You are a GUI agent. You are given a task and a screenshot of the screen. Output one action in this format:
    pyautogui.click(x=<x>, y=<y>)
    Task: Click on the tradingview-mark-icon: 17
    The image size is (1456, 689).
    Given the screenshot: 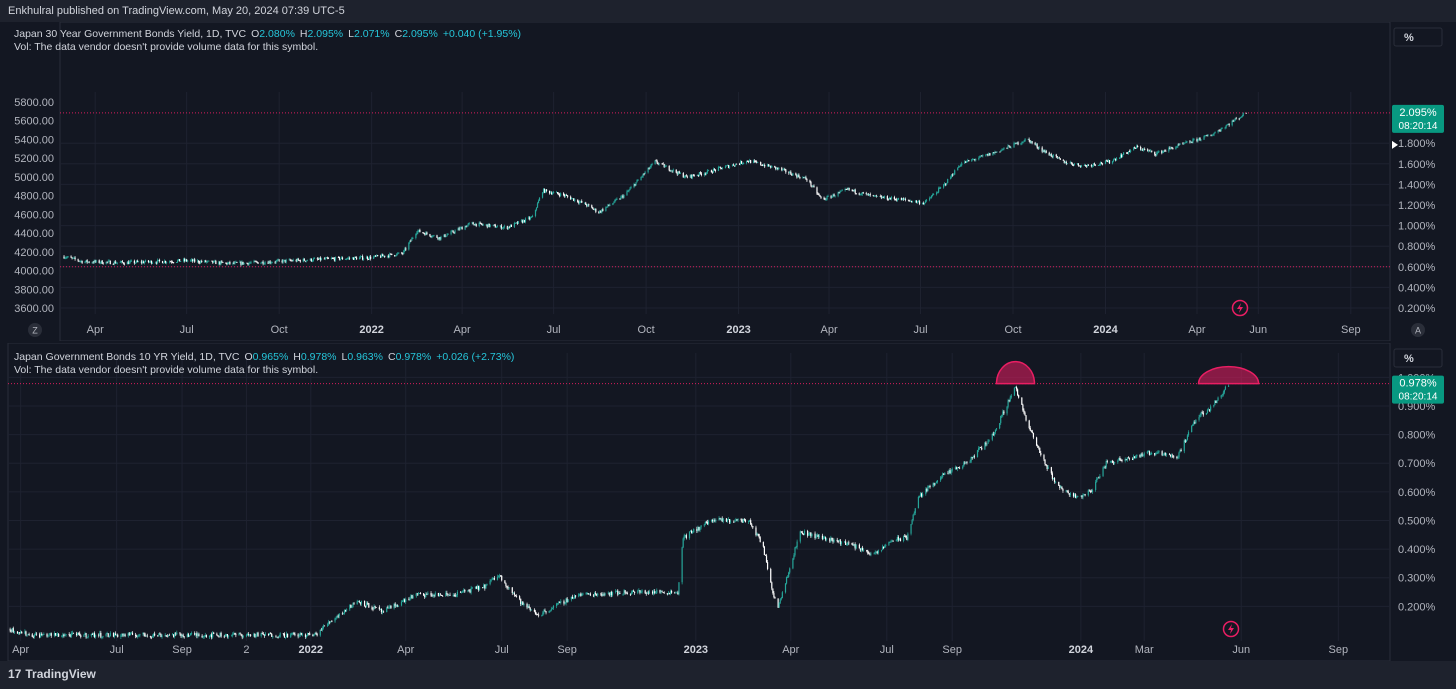 What is the action you would take?
    pyautogui.click(x=15, y=674)
    